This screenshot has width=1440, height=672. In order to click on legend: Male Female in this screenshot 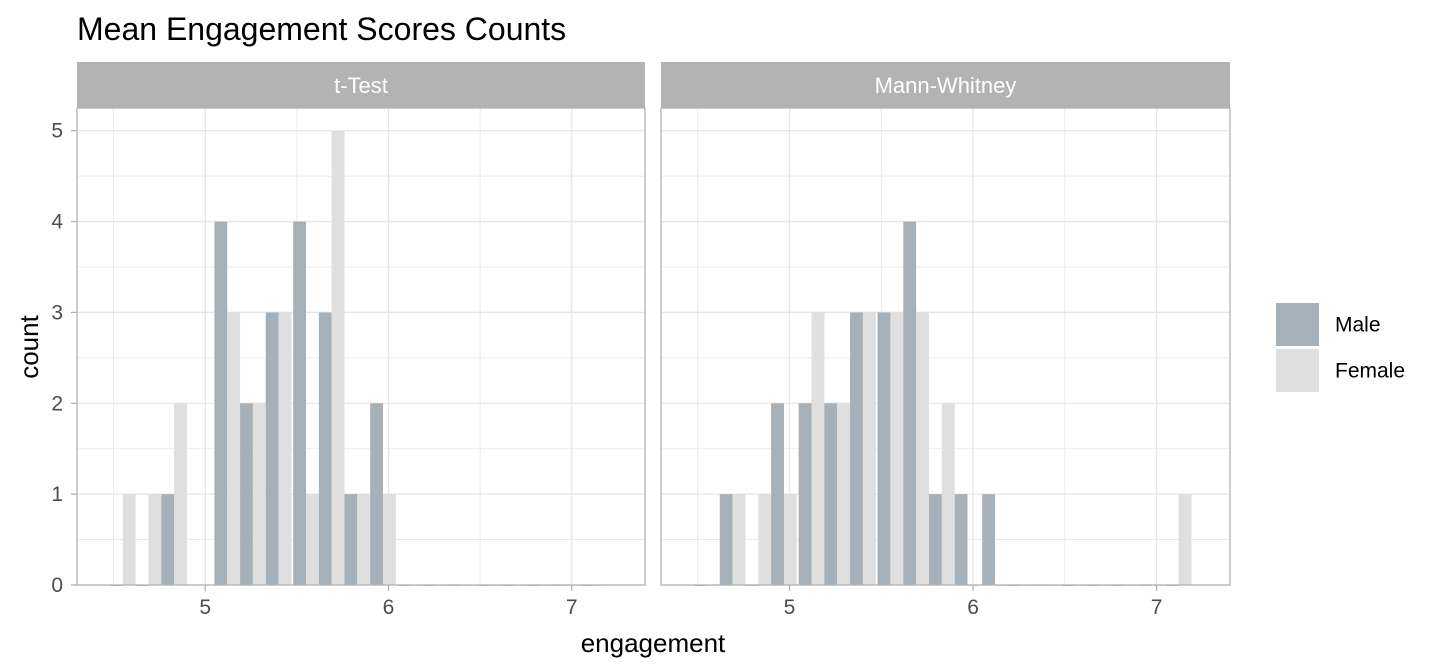, I will do `click(1340, 347)`.